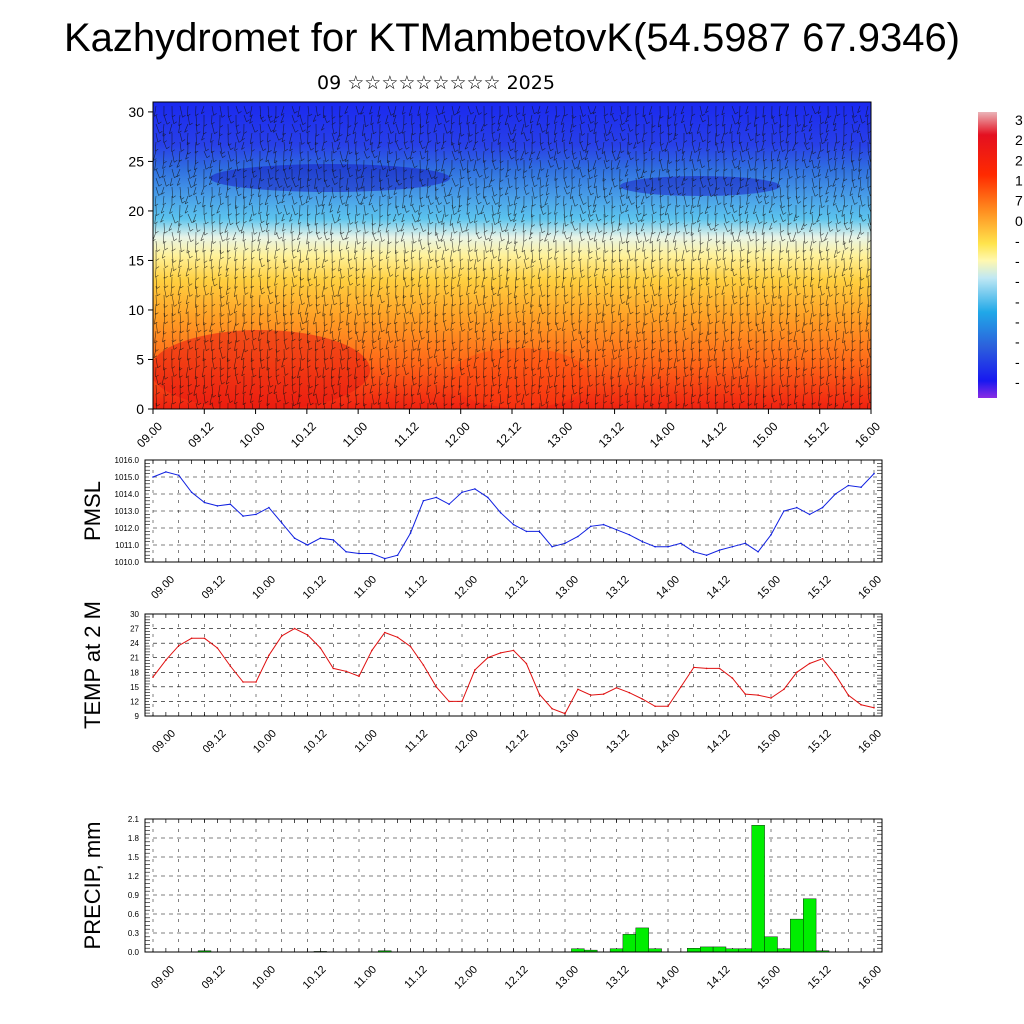 Image resolution: width=1024 pixels, height=1024 pixels. Describe the element at coordinates (1019, 201) in the screenshot. I see `colorbar-label: 7` at that location.